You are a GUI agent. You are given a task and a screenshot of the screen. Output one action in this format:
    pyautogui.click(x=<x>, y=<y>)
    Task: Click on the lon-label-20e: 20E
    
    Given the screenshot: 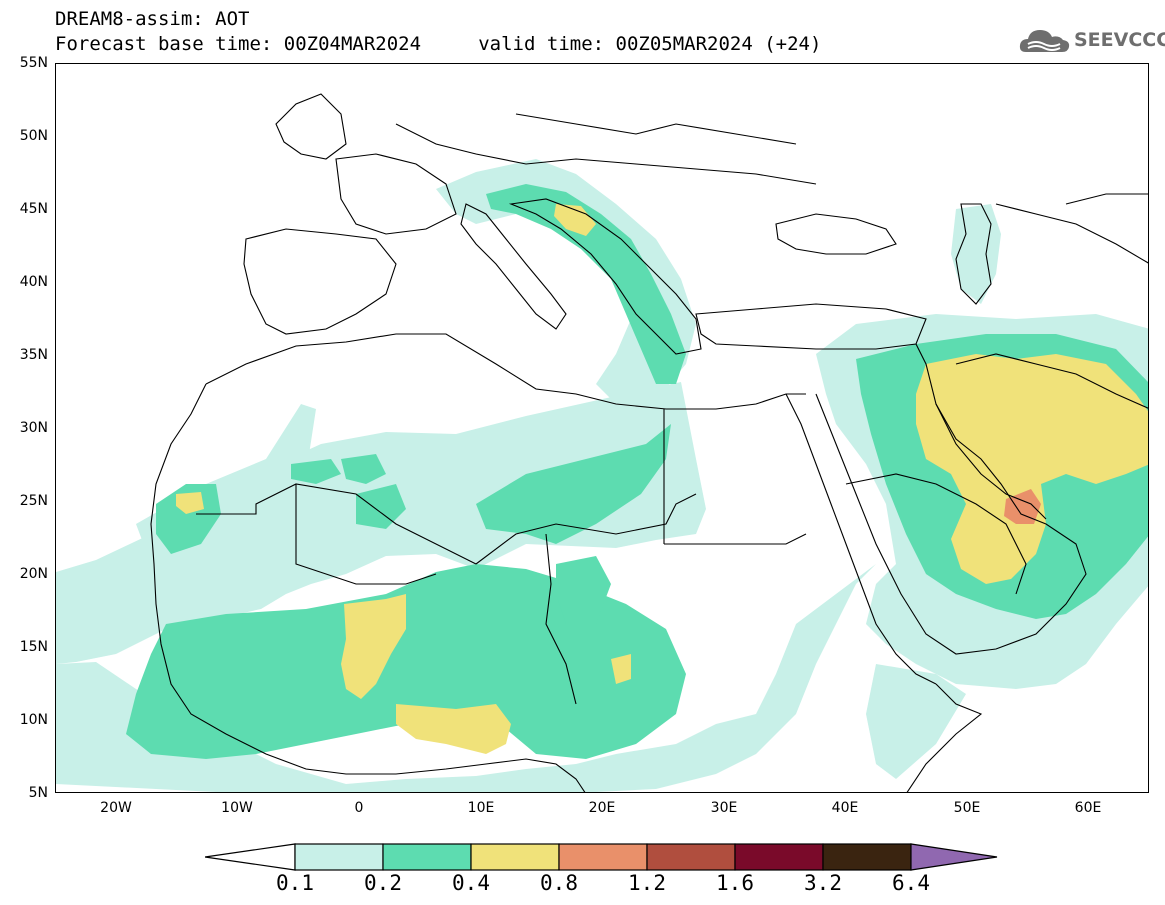 What is the action you would take?
    pyautogui.click(x=602, y=808)
    